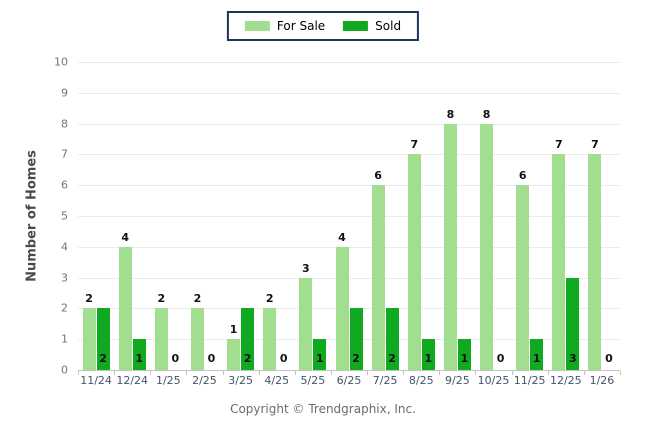 Image resolution: width=646 pixels, height=434 pixels. What do you see at coordinates (257, 26) in the screenshot?
I see `for-sale-swatch` at bounding box center [257, 26].